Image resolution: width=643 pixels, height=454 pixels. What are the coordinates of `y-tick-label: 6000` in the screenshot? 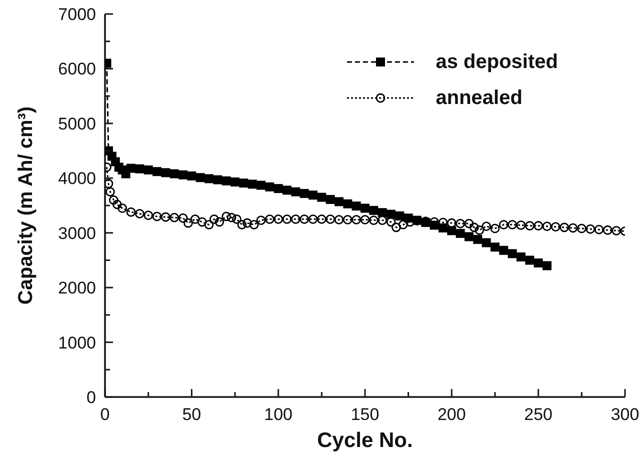 It's located at (77, 69).